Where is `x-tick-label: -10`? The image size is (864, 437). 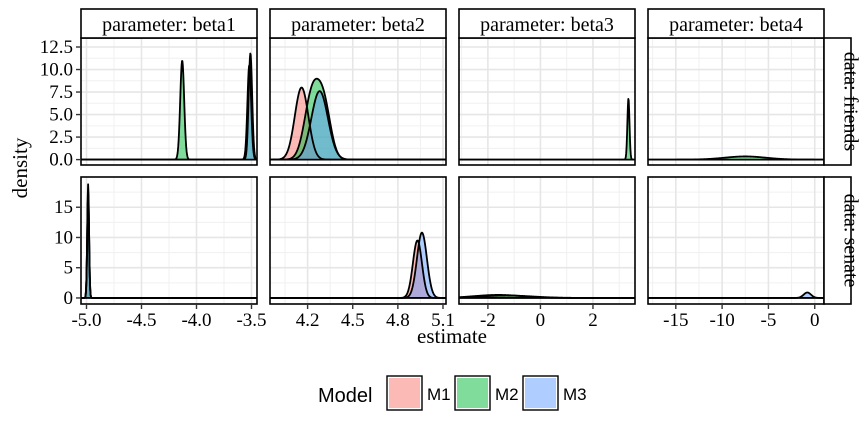 x-tick-label: -10 is located at coordinates (721, 320).